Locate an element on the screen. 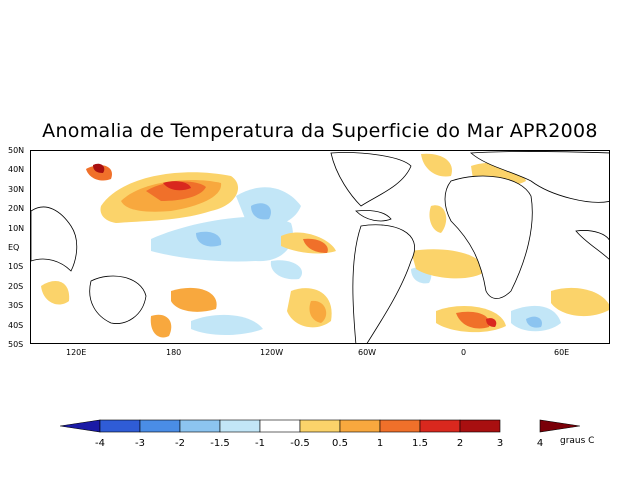  legend-label: 0.5 is located at coordinates (340, 443).